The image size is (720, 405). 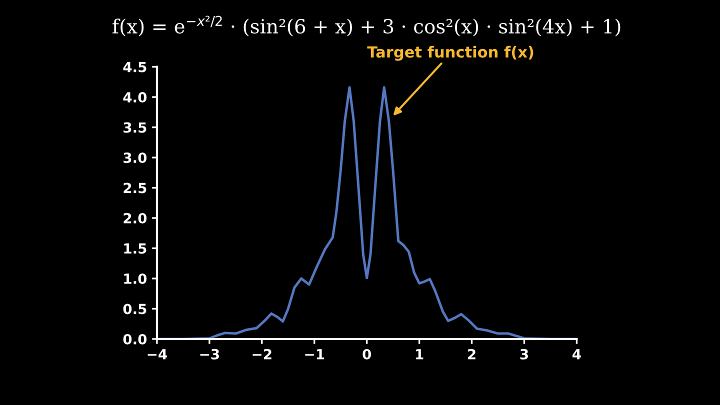 What do you see at coordinates (576, 354) in the screenshot?
I see `x-tick-label: 4` at bounding box center [576, 354].